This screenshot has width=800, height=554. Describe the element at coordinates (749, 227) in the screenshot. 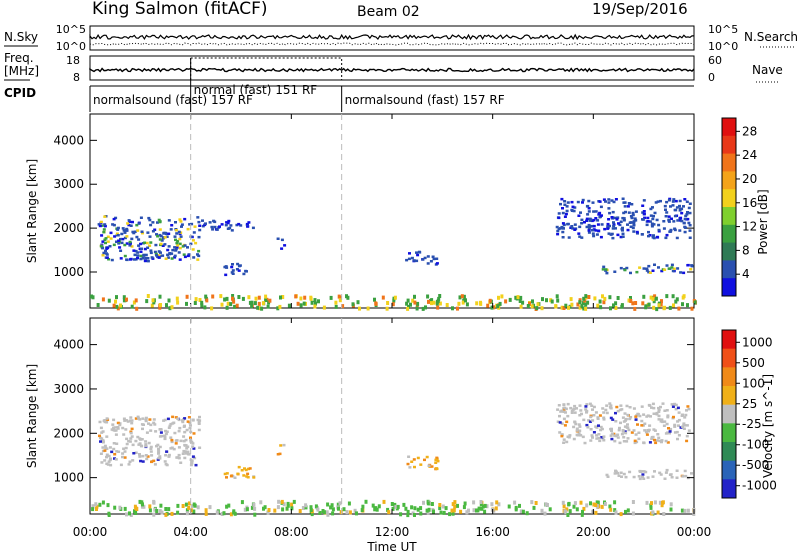

I see `colorbar-tick-label: 12` at that location.